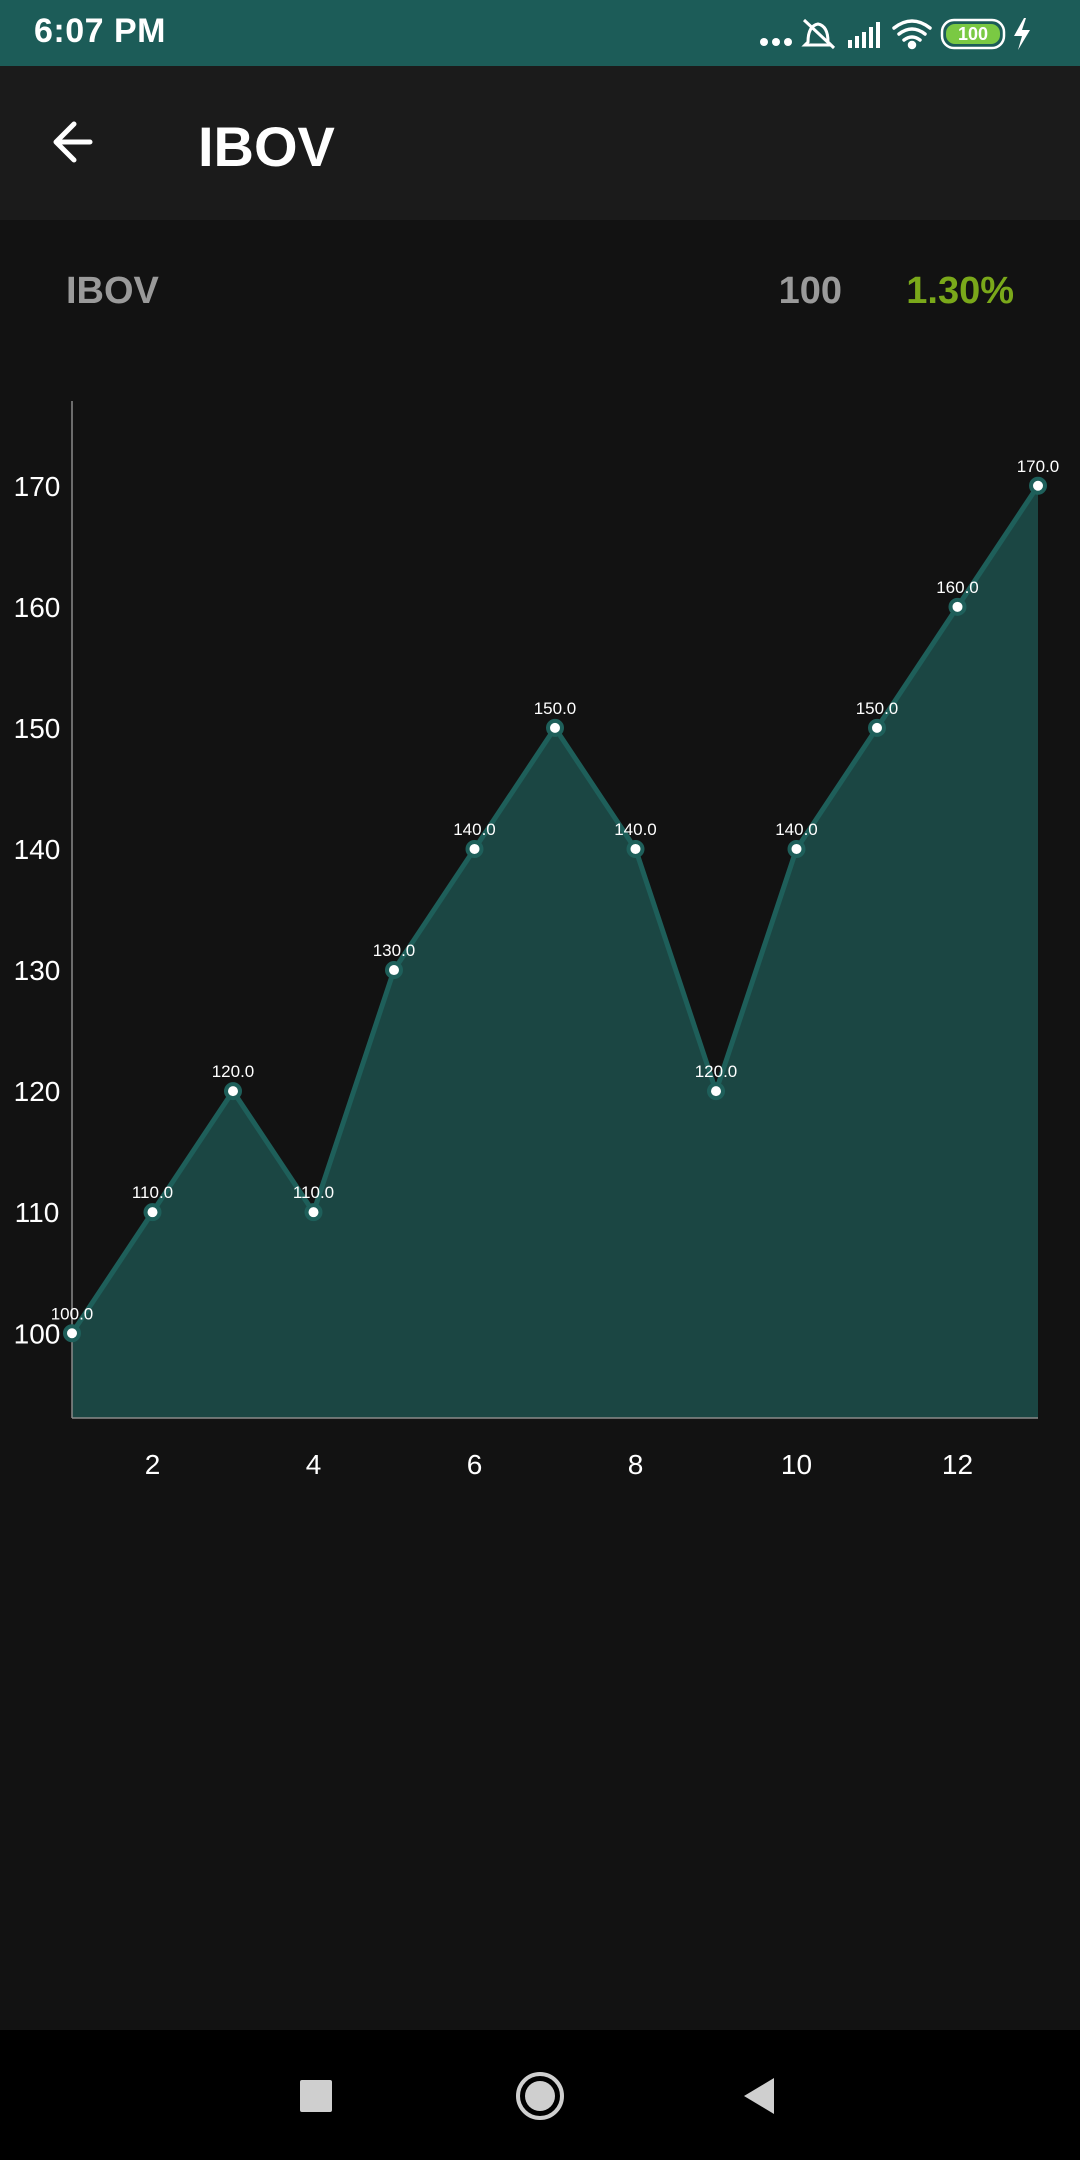 This screenshot has width=1080, height=2160. Describe the element at coordinates (540, 33) in the screenshot. I see `status-bar: 6:07 PM 100` at that location.